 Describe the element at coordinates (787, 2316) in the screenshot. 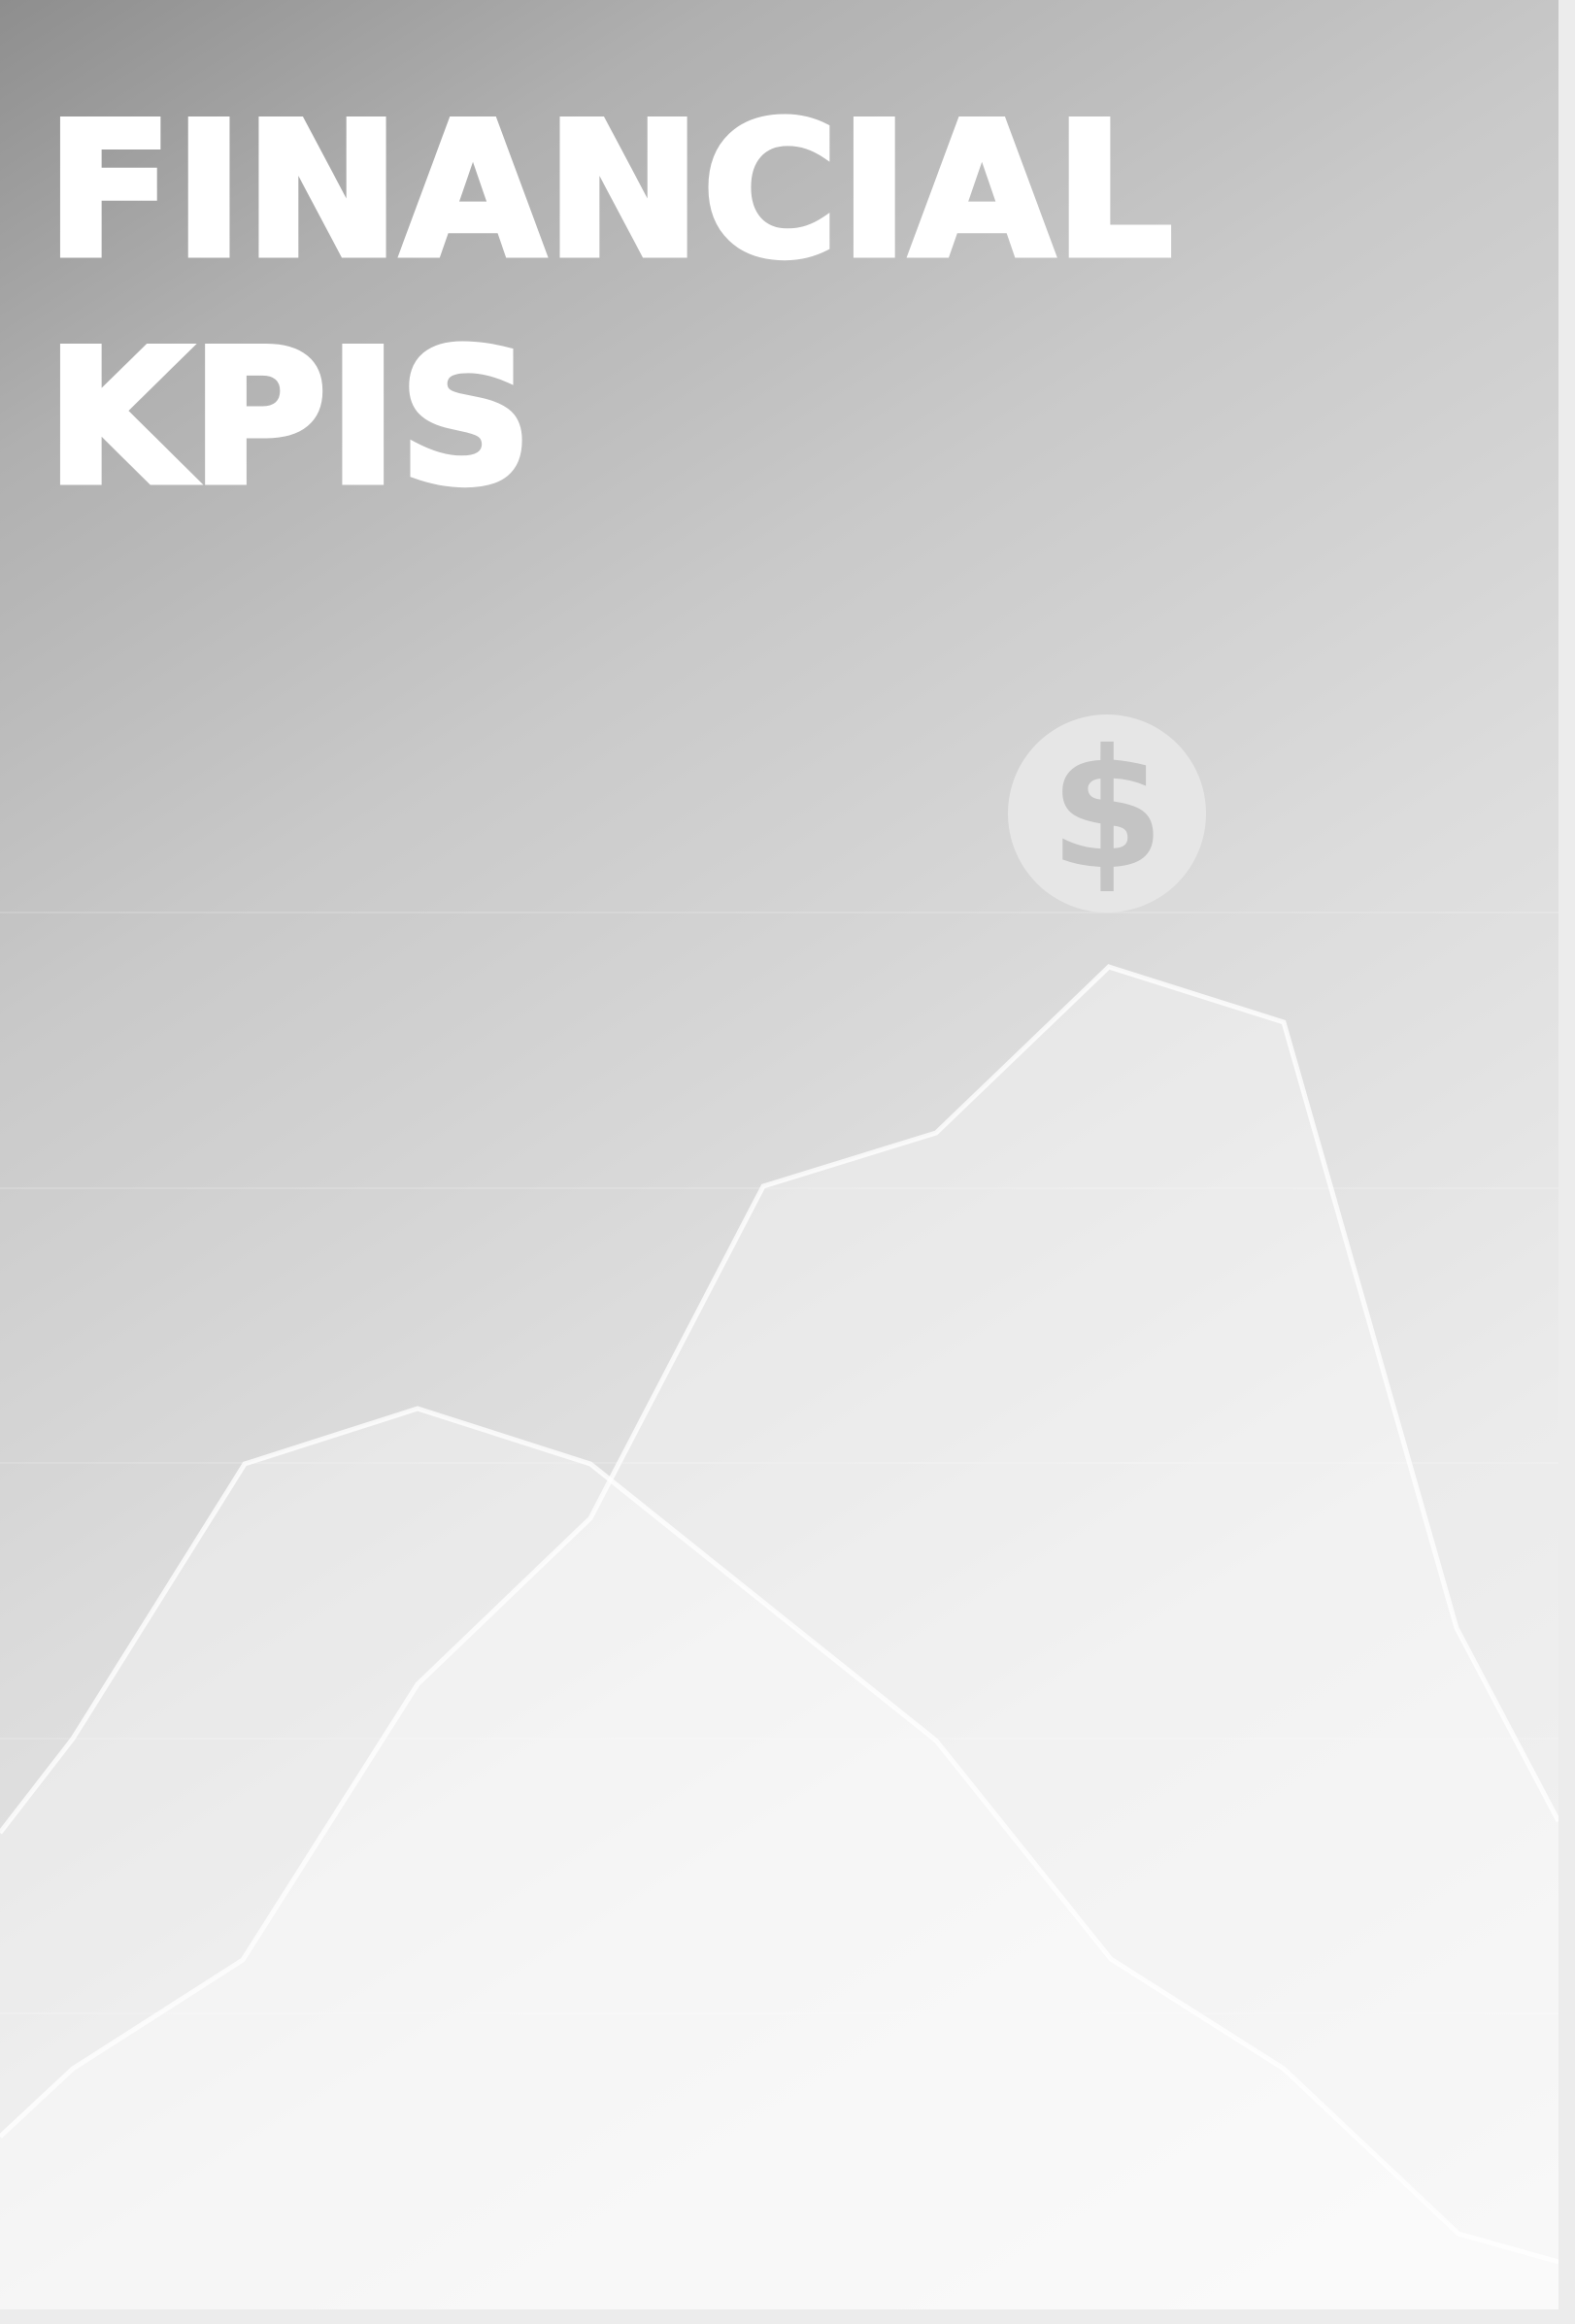

I see `page-margin-bottom` at that location.